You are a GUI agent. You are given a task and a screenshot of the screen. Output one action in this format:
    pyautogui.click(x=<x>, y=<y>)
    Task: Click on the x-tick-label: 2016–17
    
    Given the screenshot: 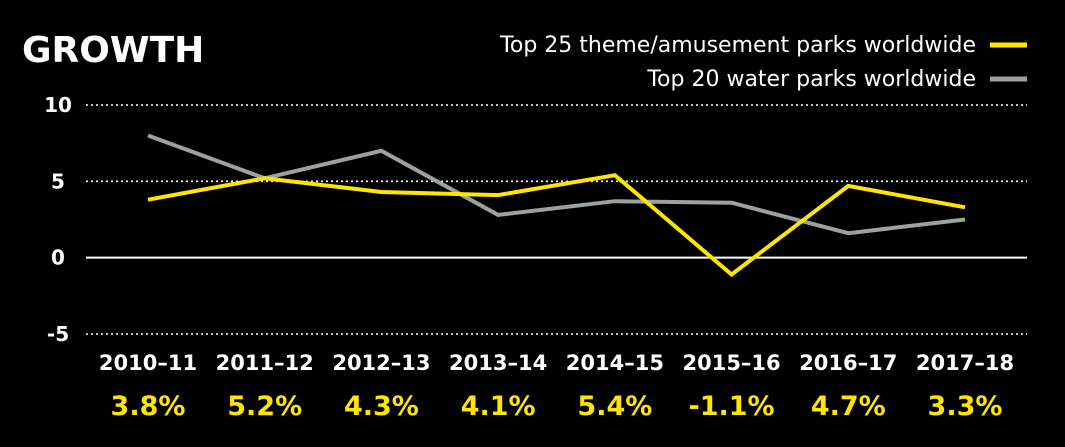 What is the action you would take?
    pyautogui.click(x=848, y=363)
    